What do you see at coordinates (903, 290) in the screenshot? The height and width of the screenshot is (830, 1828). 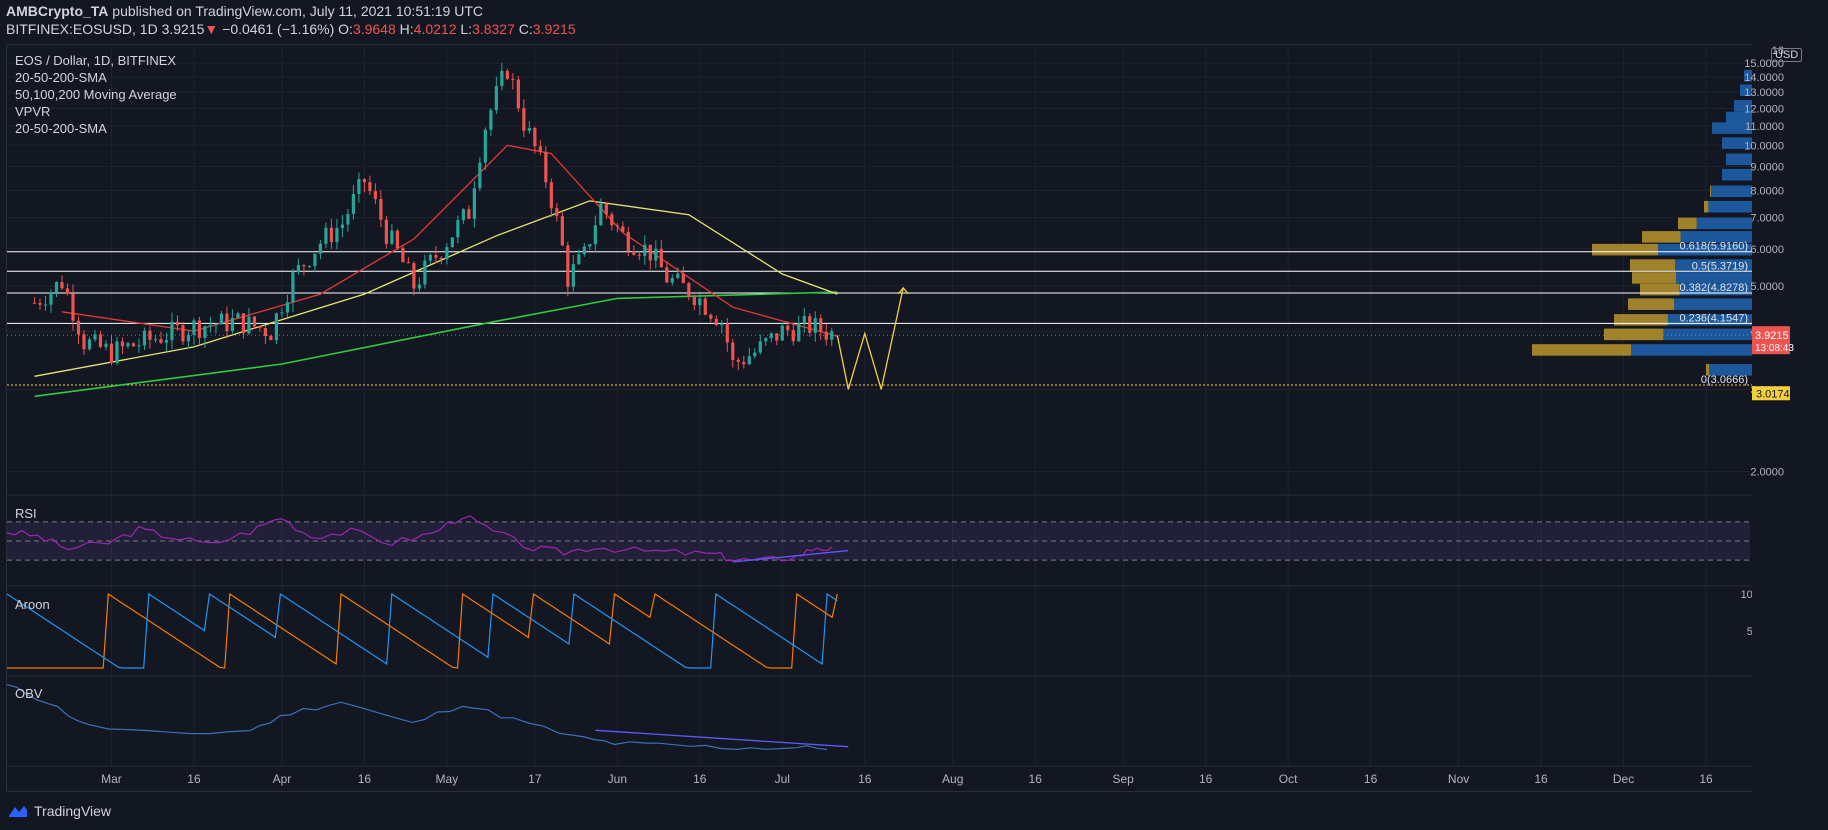 I see `projection-arrow-icon` at bounding box center [903, 290].